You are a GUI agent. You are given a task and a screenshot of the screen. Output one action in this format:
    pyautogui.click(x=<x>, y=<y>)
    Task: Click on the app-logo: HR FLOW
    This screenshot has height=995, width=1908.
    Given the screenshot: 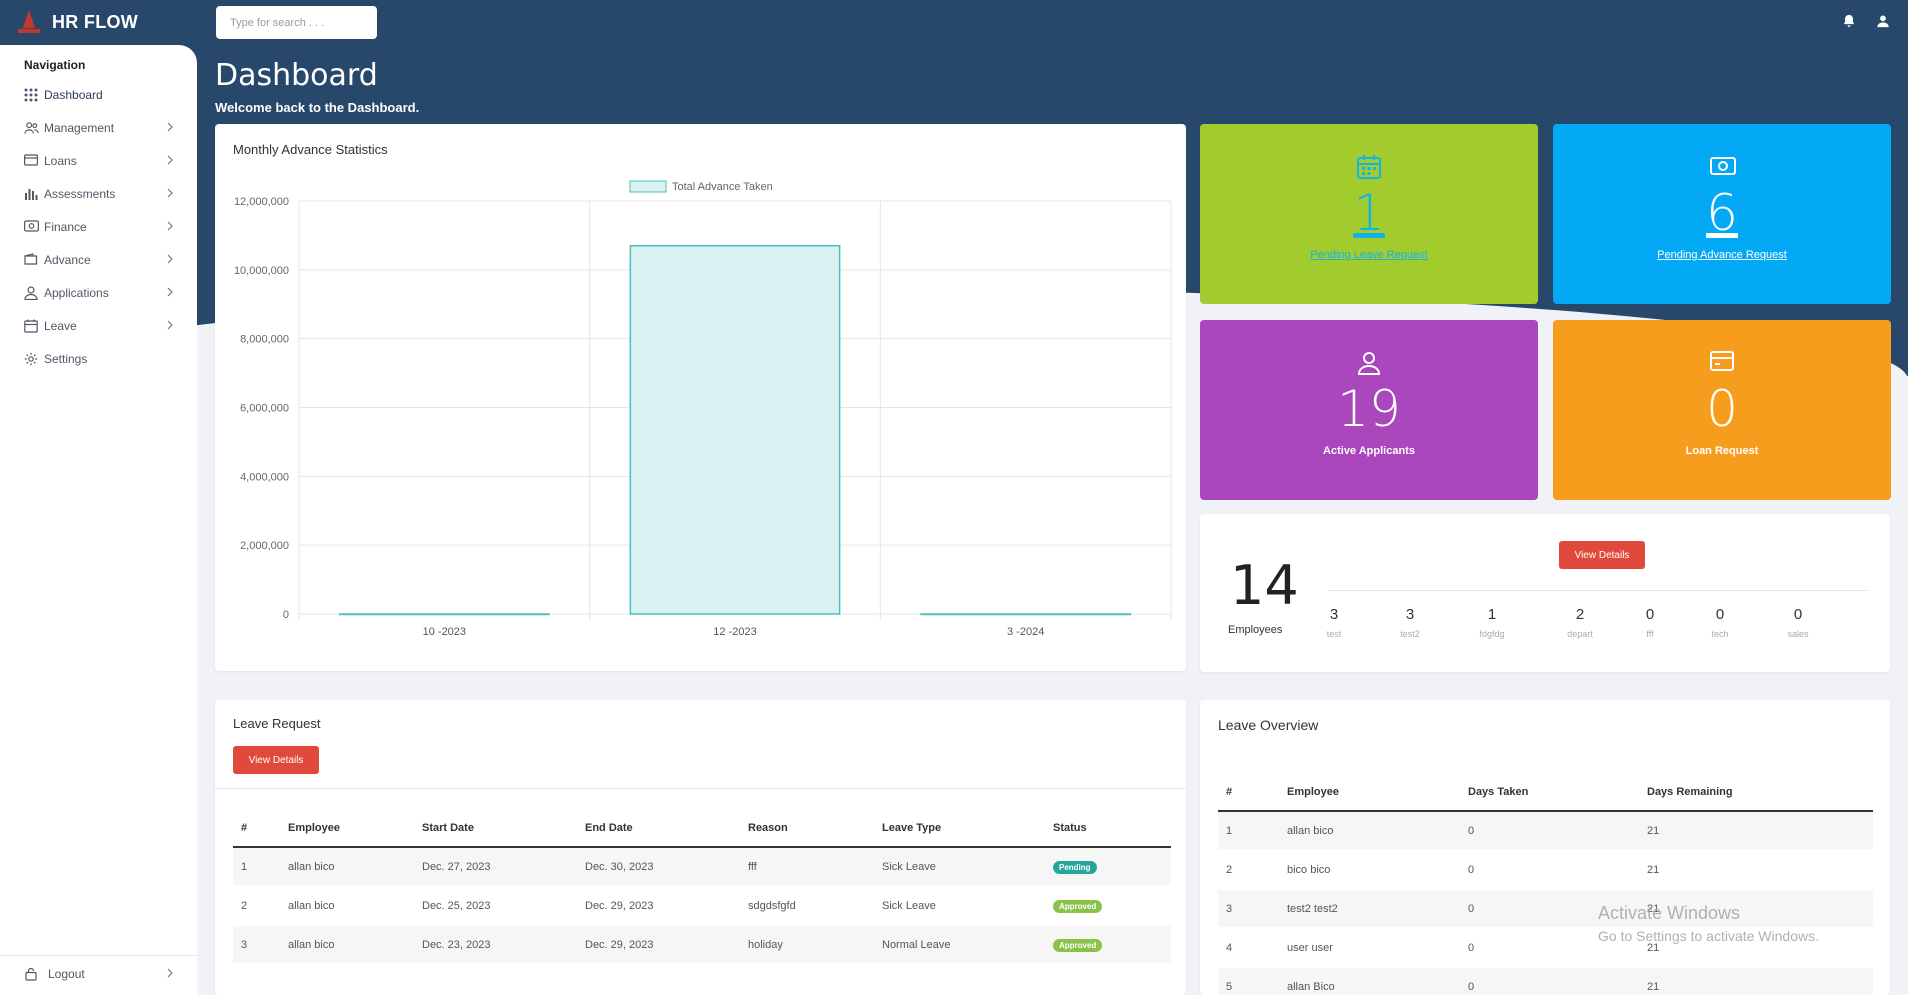 What is the action you would take?
    pyautogui.click(x=78, y=22)
    